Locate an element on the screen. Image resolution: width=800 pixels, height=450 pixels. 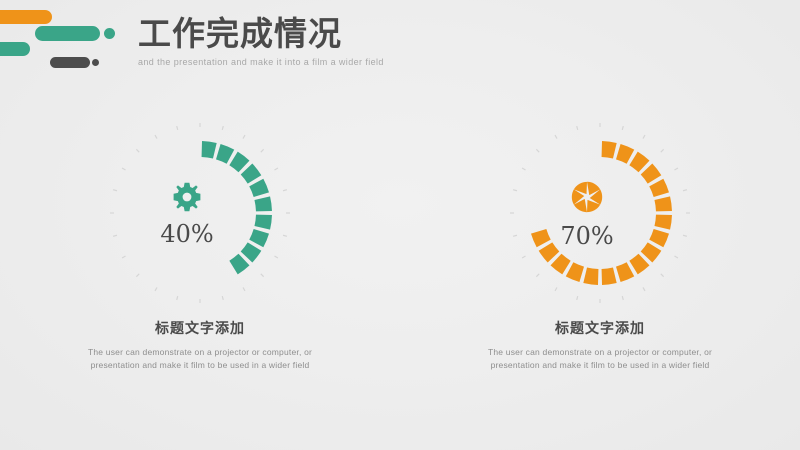
gauge-left-ticks is located at coordinates (200, 213).